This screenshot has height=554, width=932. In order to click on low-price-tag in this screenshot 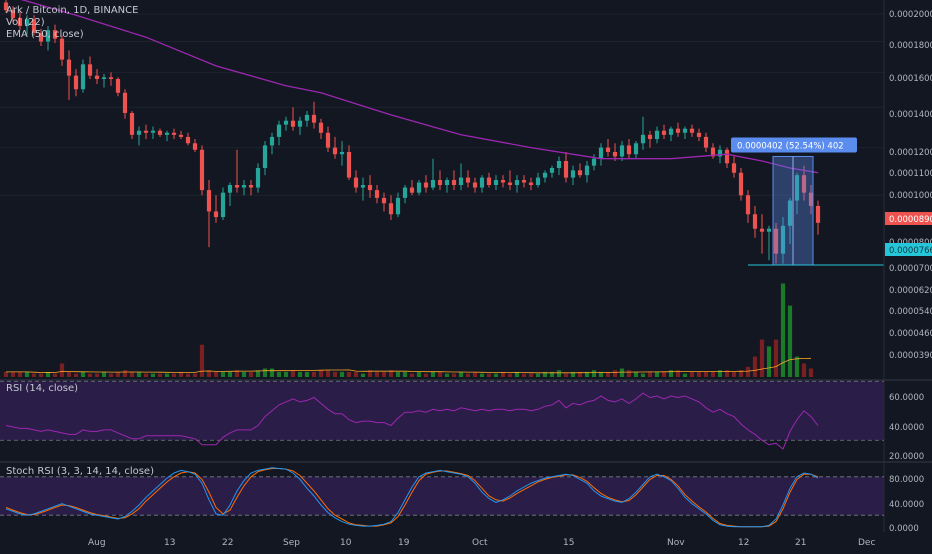, I will do `click(908, 249)`.